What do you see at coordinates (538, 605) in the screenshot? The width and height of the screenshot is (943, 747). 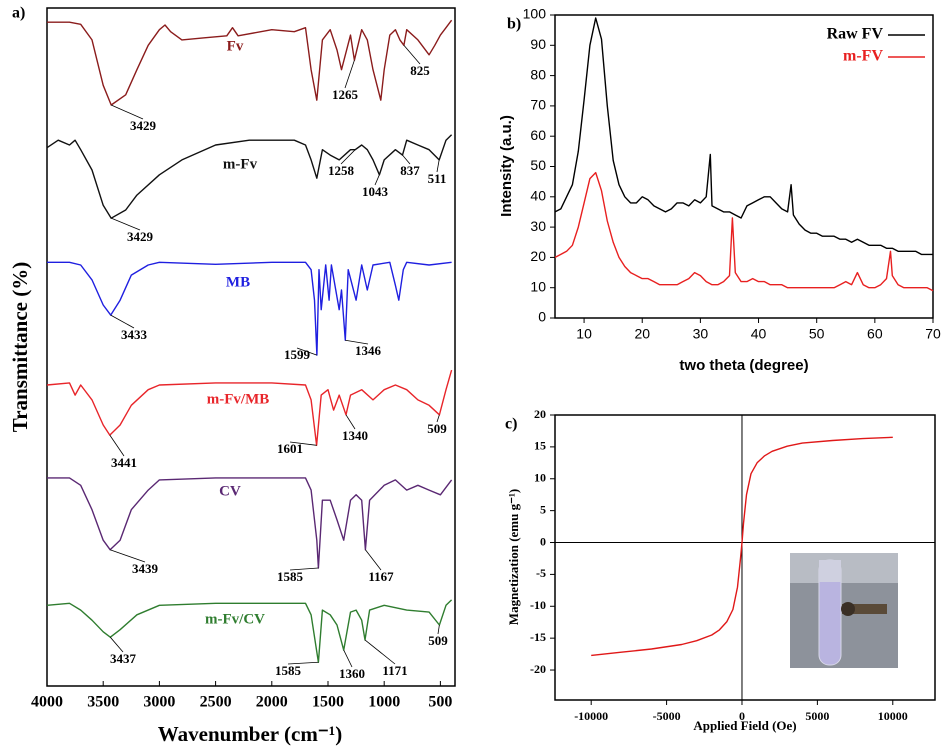 I see `y-tick-label: -10` at bounding box center [538, 605].